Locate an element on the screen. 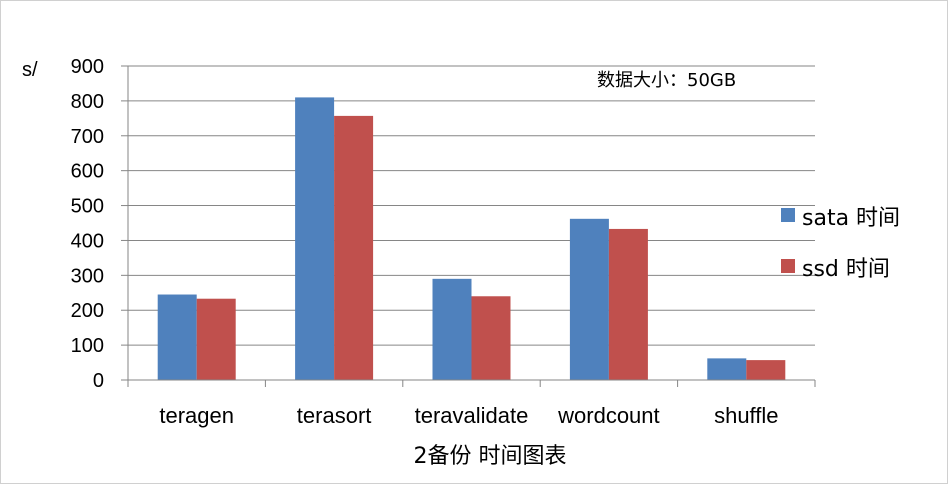 The width and height of the screenshot is (950, 486). bar-terasort-ssd is located at coordinates (354, 247).